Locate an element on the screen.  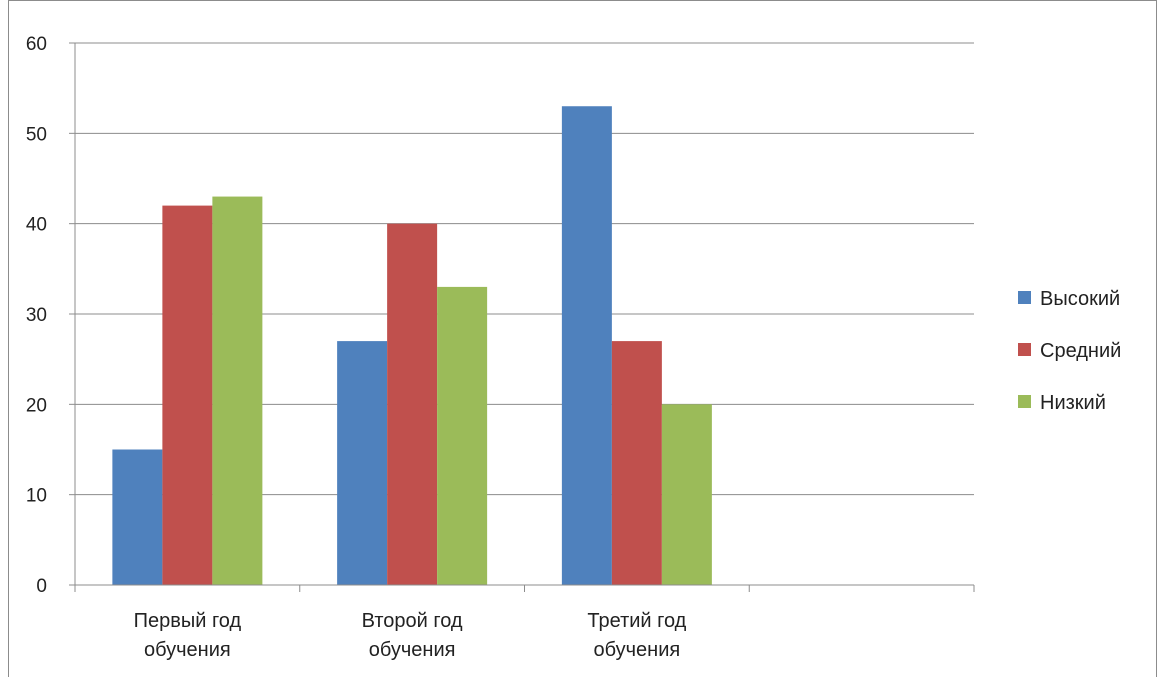
legend: Высокий Средний Низкий is located at coordinates (1069, 351).